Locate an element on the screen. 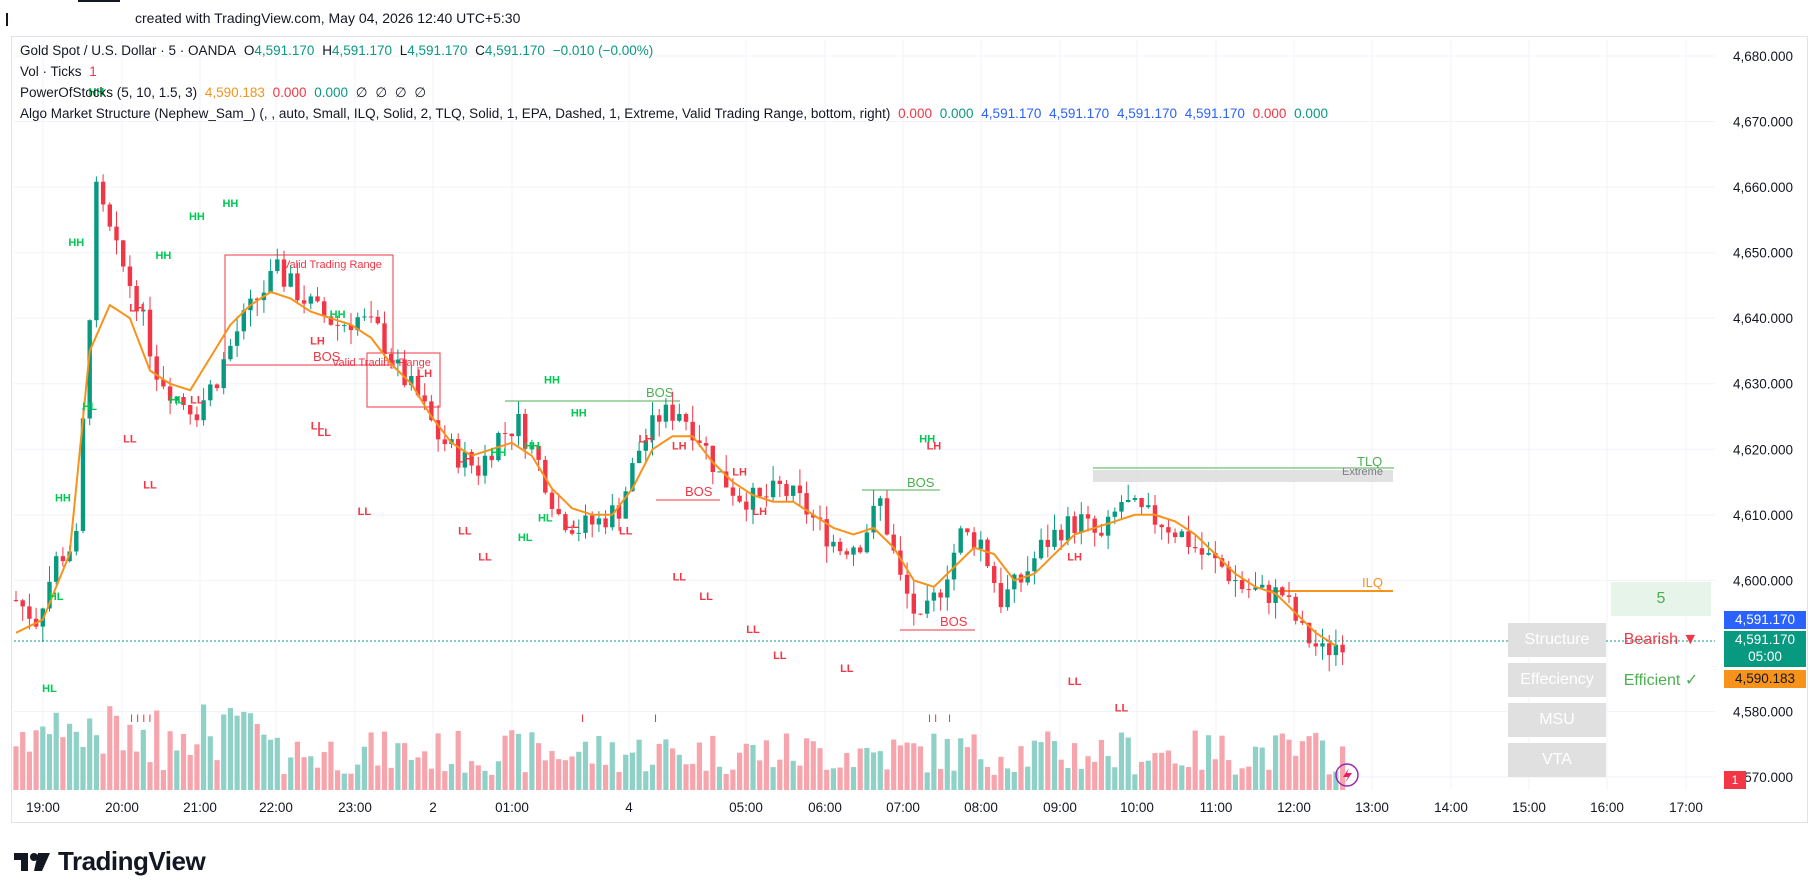 The image size is (1818, 895). volume-label: Vol · Ticks is located at coordinates (51, 71).